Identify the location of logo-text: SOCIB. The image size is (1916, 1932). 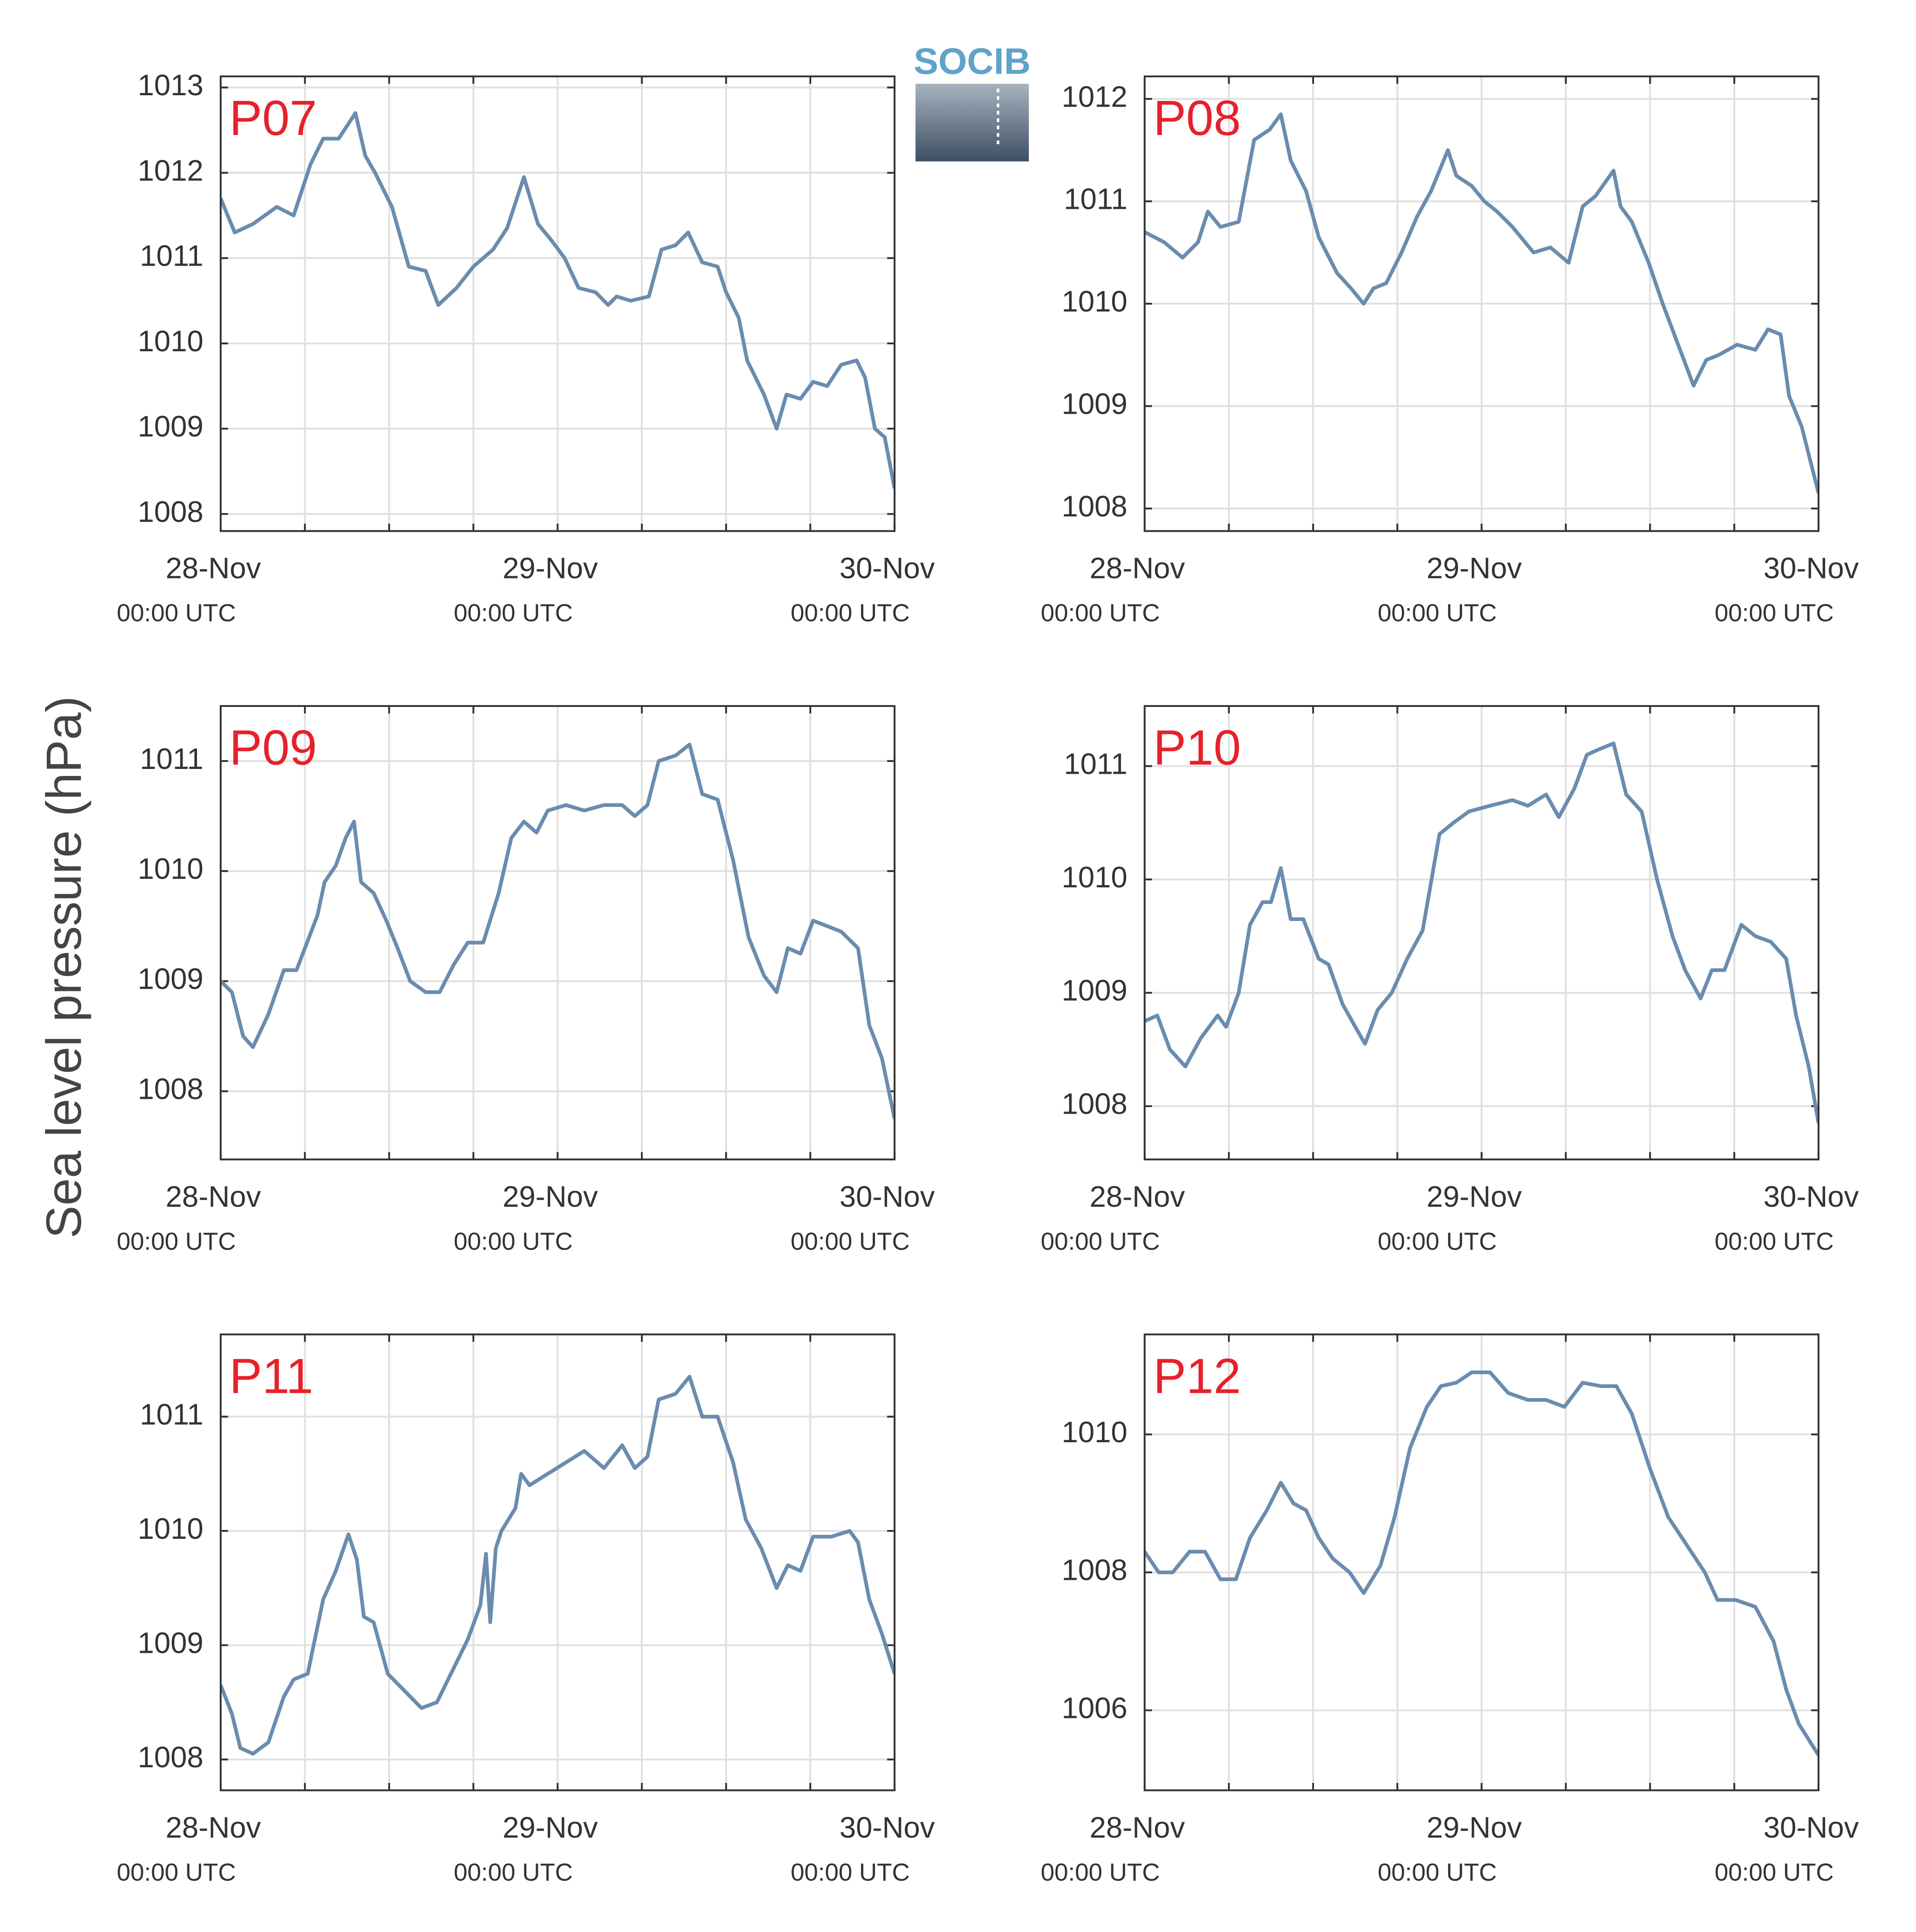
(972, 61).